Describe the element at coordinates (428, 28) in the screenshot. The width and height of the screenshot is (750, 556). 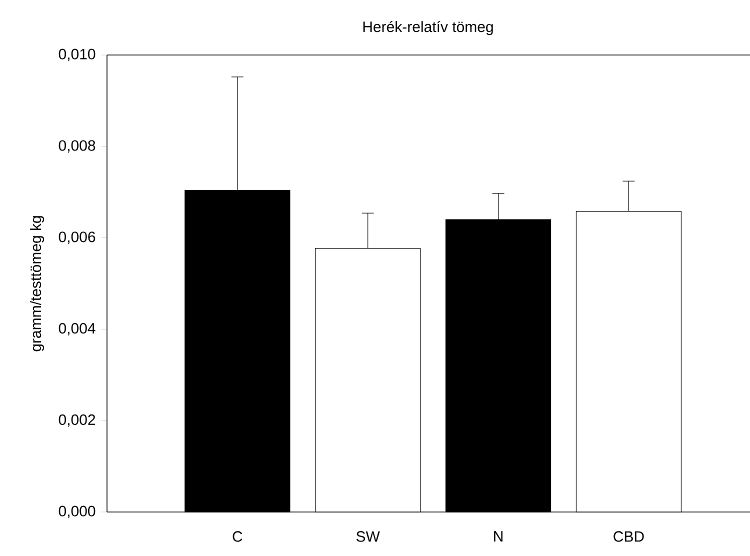
I see `chart-title: Herék-relatív tömeg` at that location.